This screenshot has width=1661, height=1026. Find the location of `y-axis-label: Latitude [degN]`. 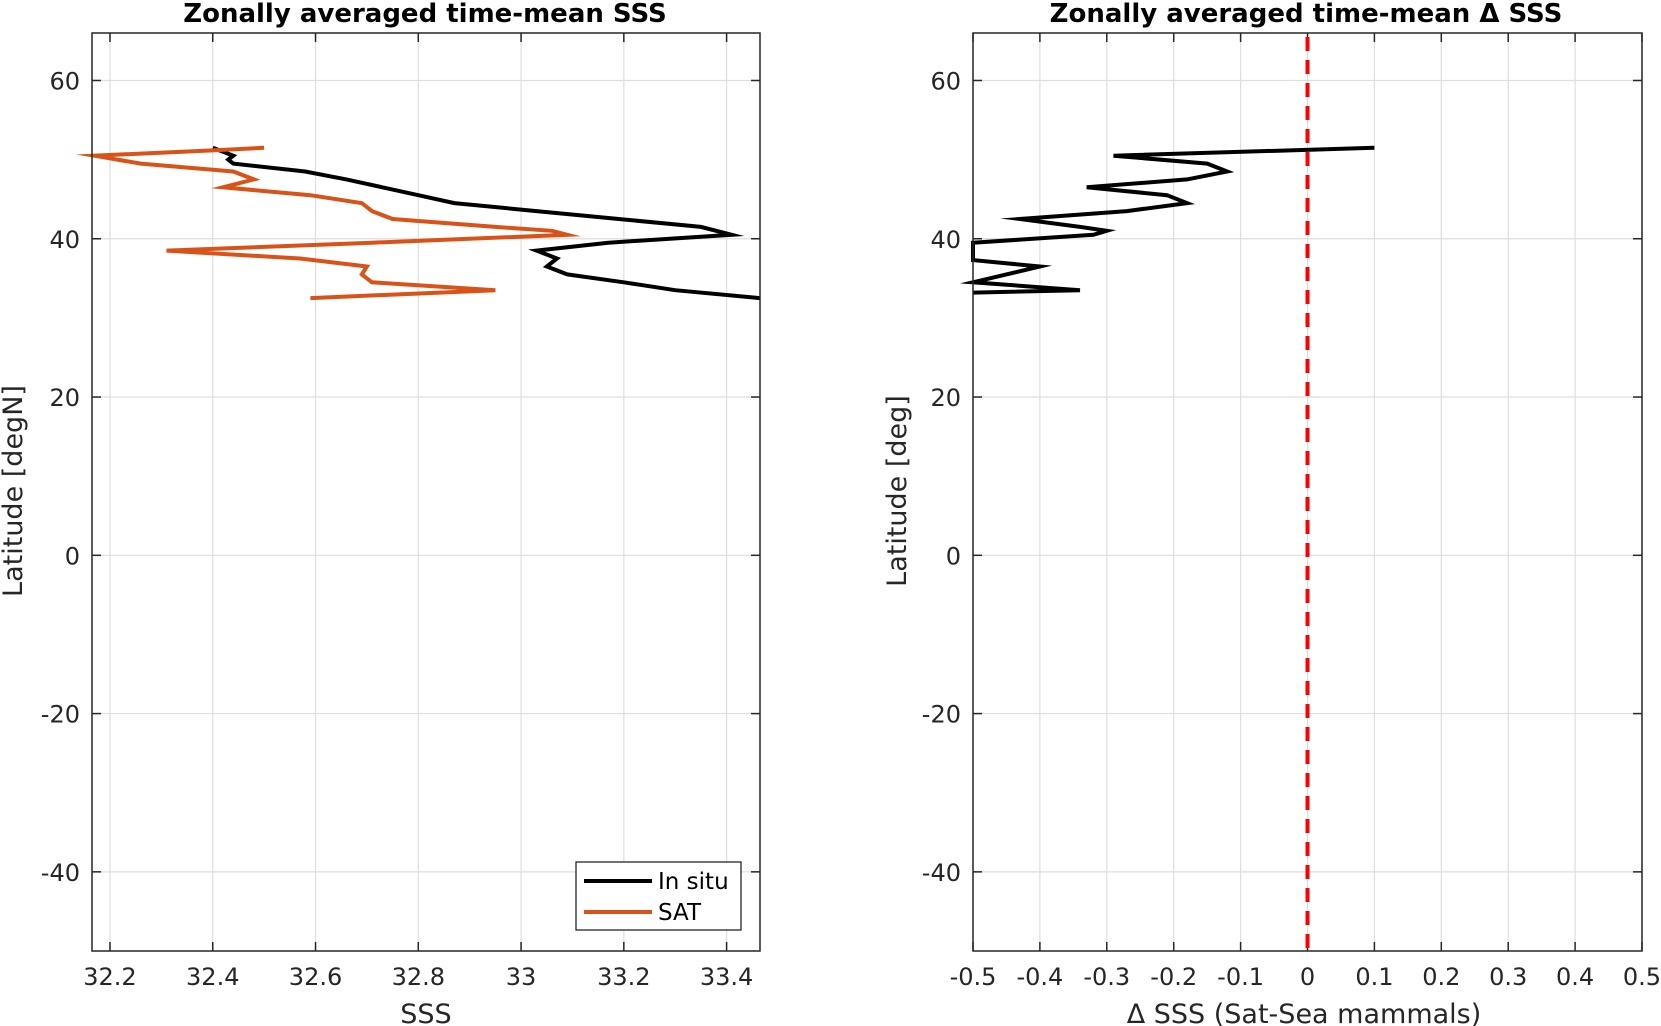

y-axis-label: Latitude [degN] is located at coordinates (14, 491).